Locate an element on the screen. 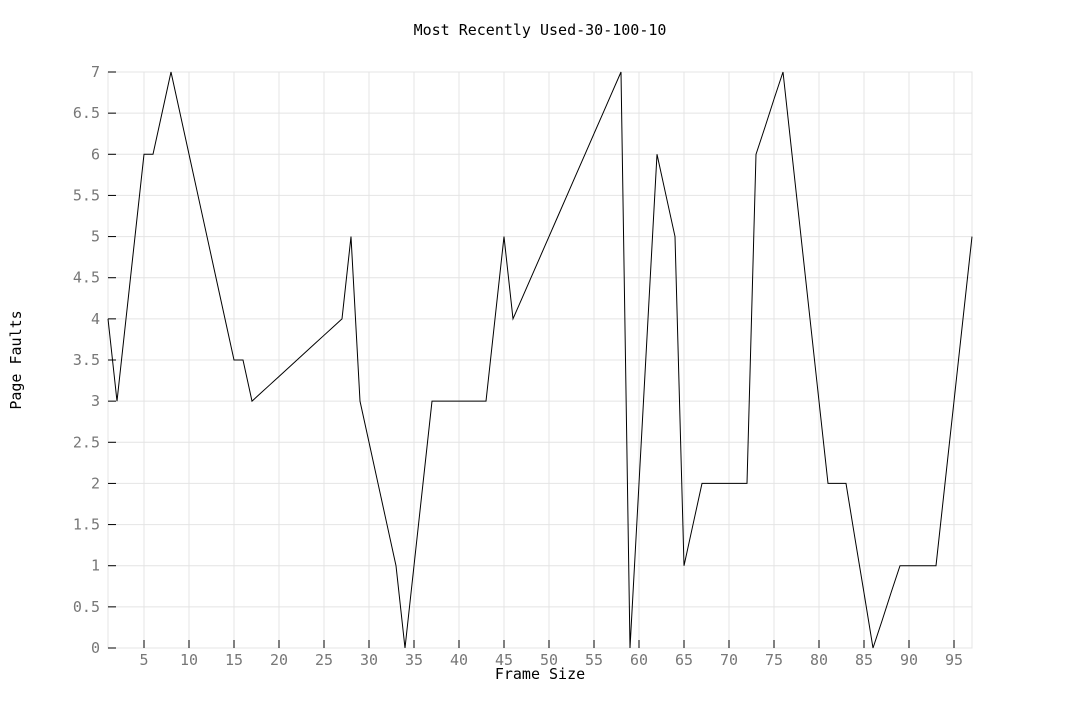 This screenshot has width=1080, height=720. x-tick-label: 65 is located at coordinates (684, 660).